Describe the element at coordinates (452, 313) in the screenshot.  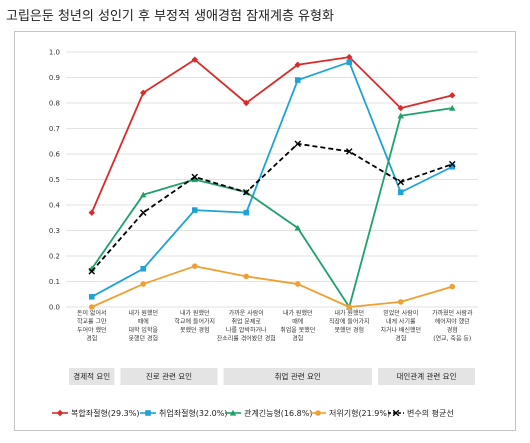
I see `category-label: 가까웠던 사람과` at that location.